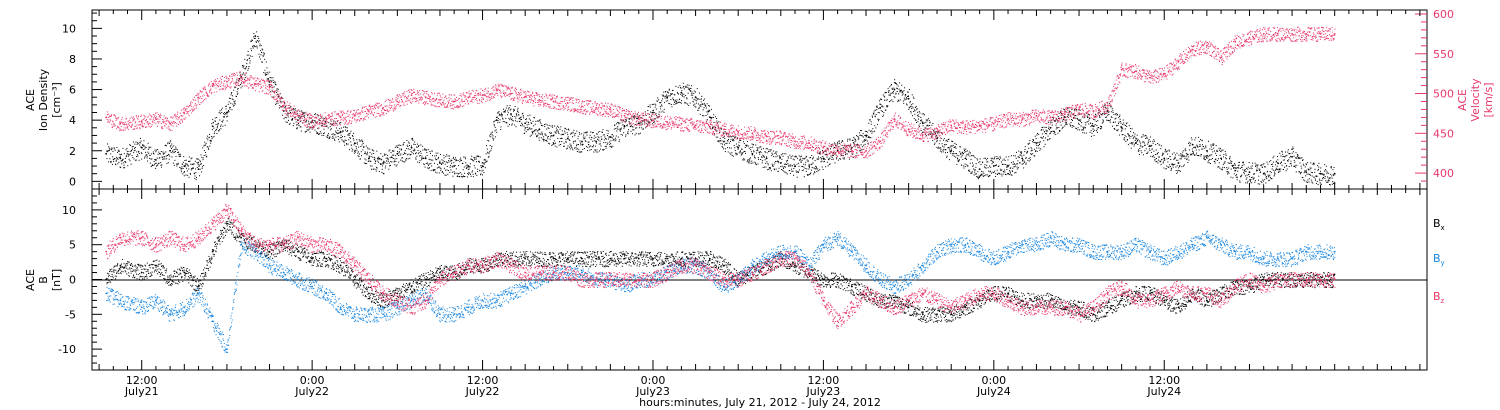  I want to click on right-ytick-label-1: 450, so click(1443, 133).